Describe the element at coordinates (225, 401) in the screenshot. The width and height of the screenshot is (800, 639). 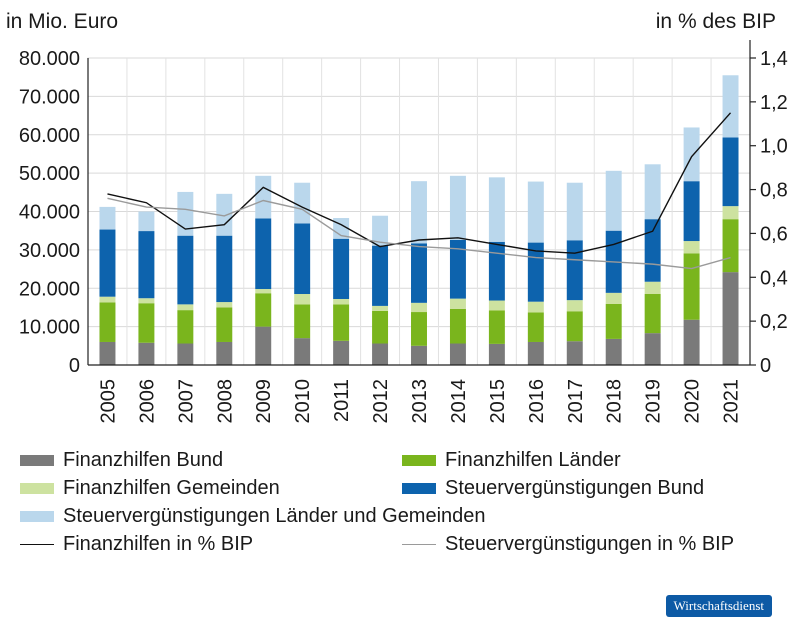
I see `x-tick-label: 2008` at that location.